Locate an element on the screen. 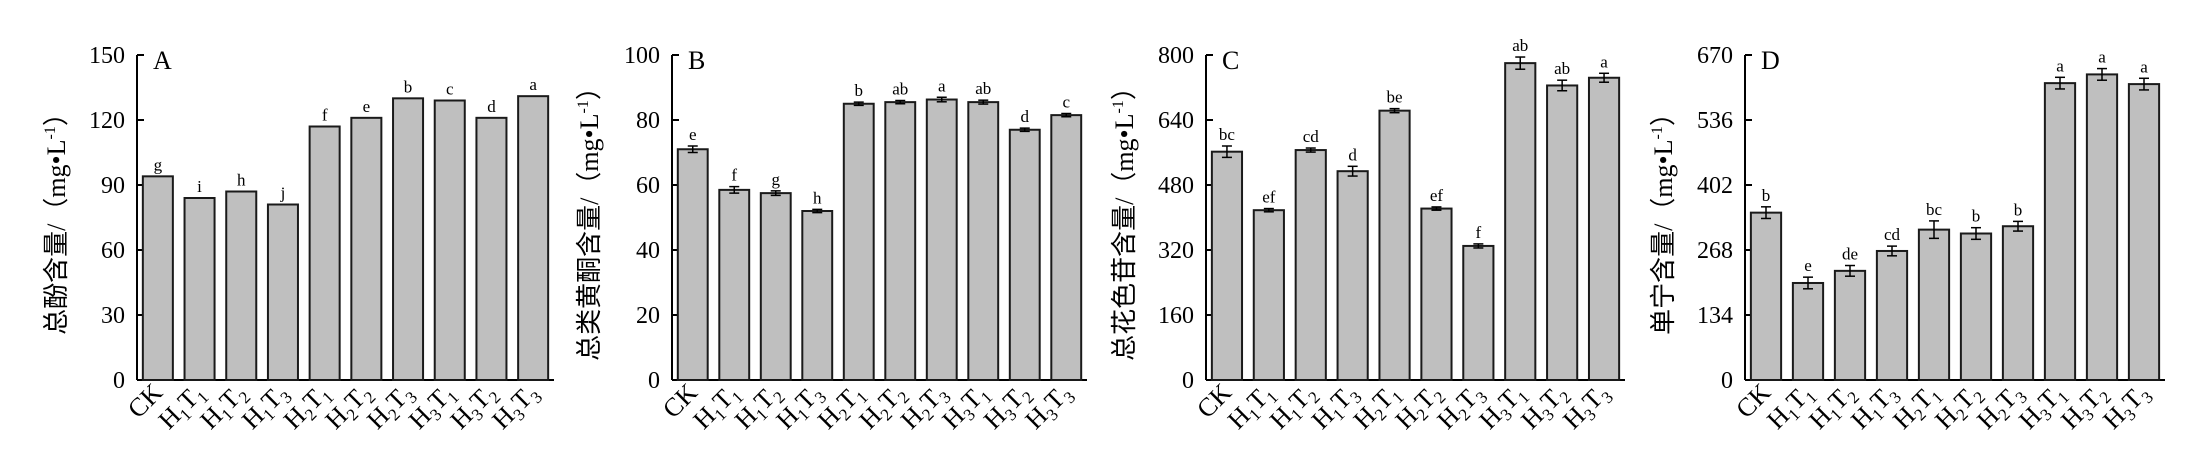  x-tick-label: H2T2 is located at coordinates (1420, 408).